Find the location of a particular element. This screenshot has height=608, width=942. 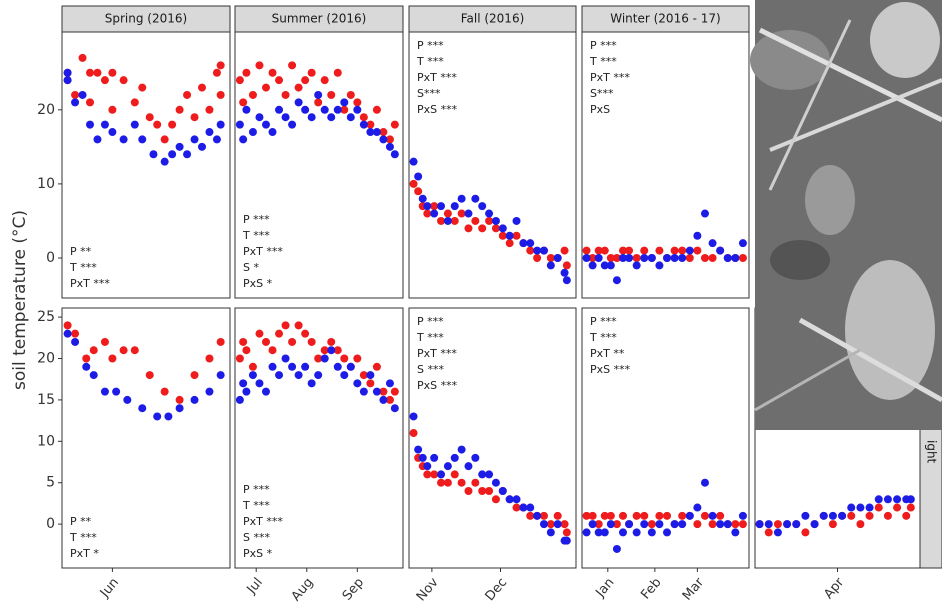

row-strip-label: ight is located at coordinates (932, 452).